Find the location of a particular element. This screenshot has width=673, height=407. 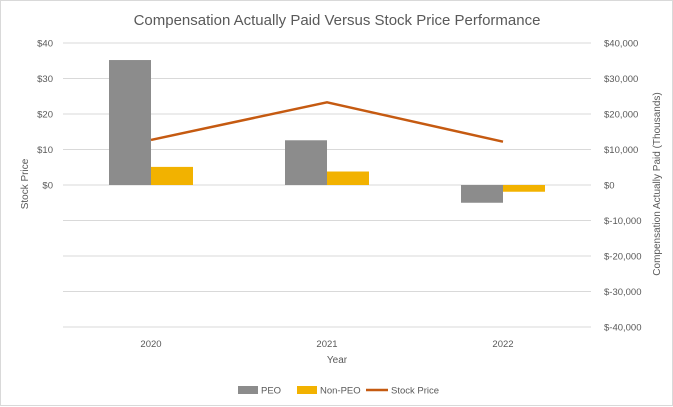

left-tick-label: $10 is located at coordinates (45, 150).